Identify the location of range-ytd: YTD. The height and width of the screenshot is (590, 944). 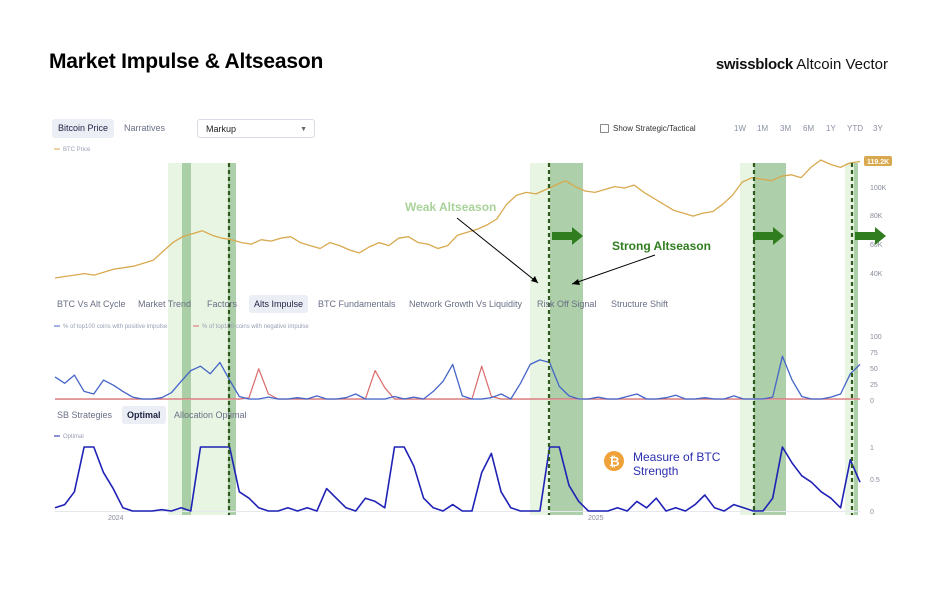
(855, 128).